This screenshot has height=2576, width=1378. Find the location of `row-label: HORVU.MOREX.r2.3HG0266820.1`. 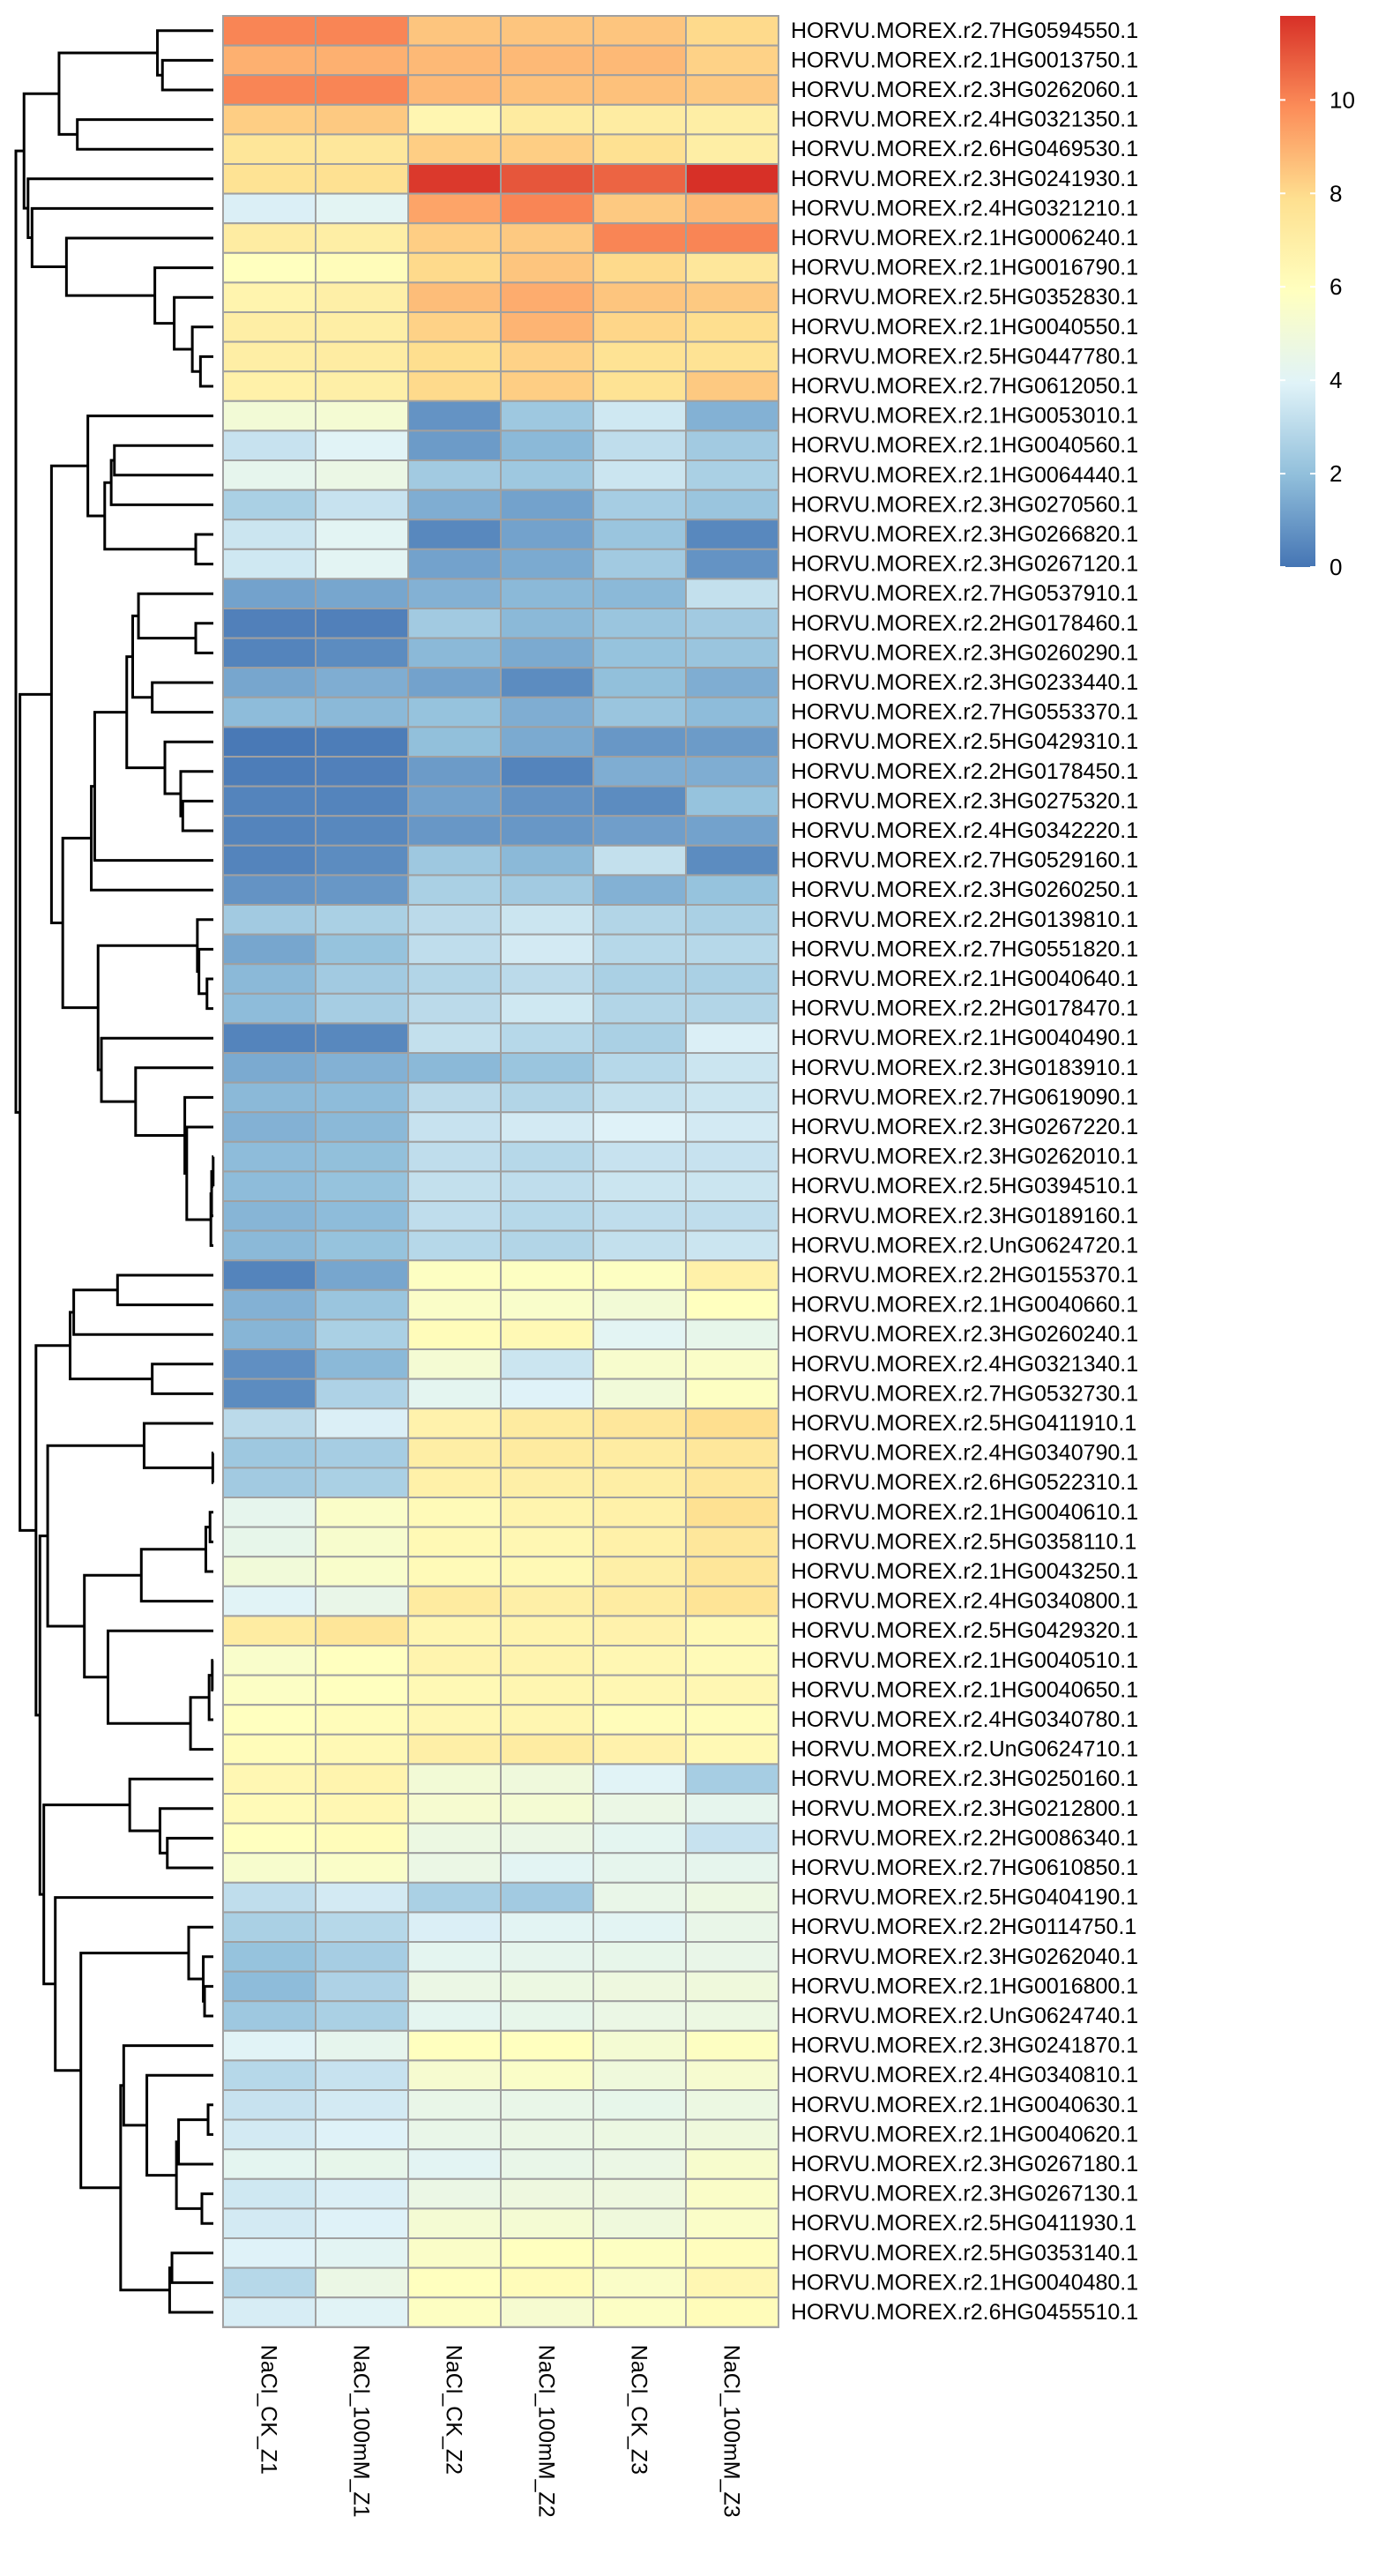

row-label: HORVU.MOREX.r2.3HG0266820.1 is located at coordinates (965, 534).